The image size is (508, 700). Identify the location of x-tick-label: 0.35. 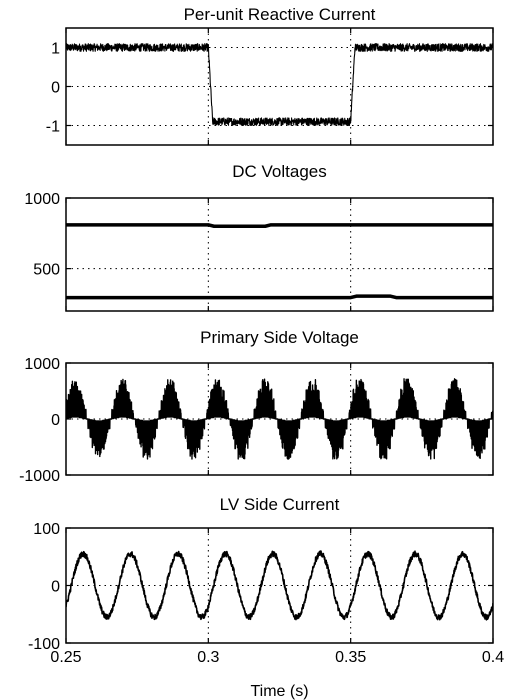
(350, 657).